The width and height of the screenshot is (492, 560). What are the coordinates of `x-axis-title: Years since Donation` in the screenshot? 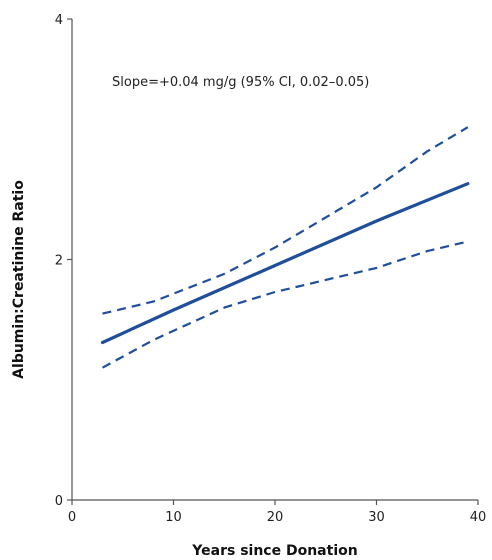 It's located at (274, 551).